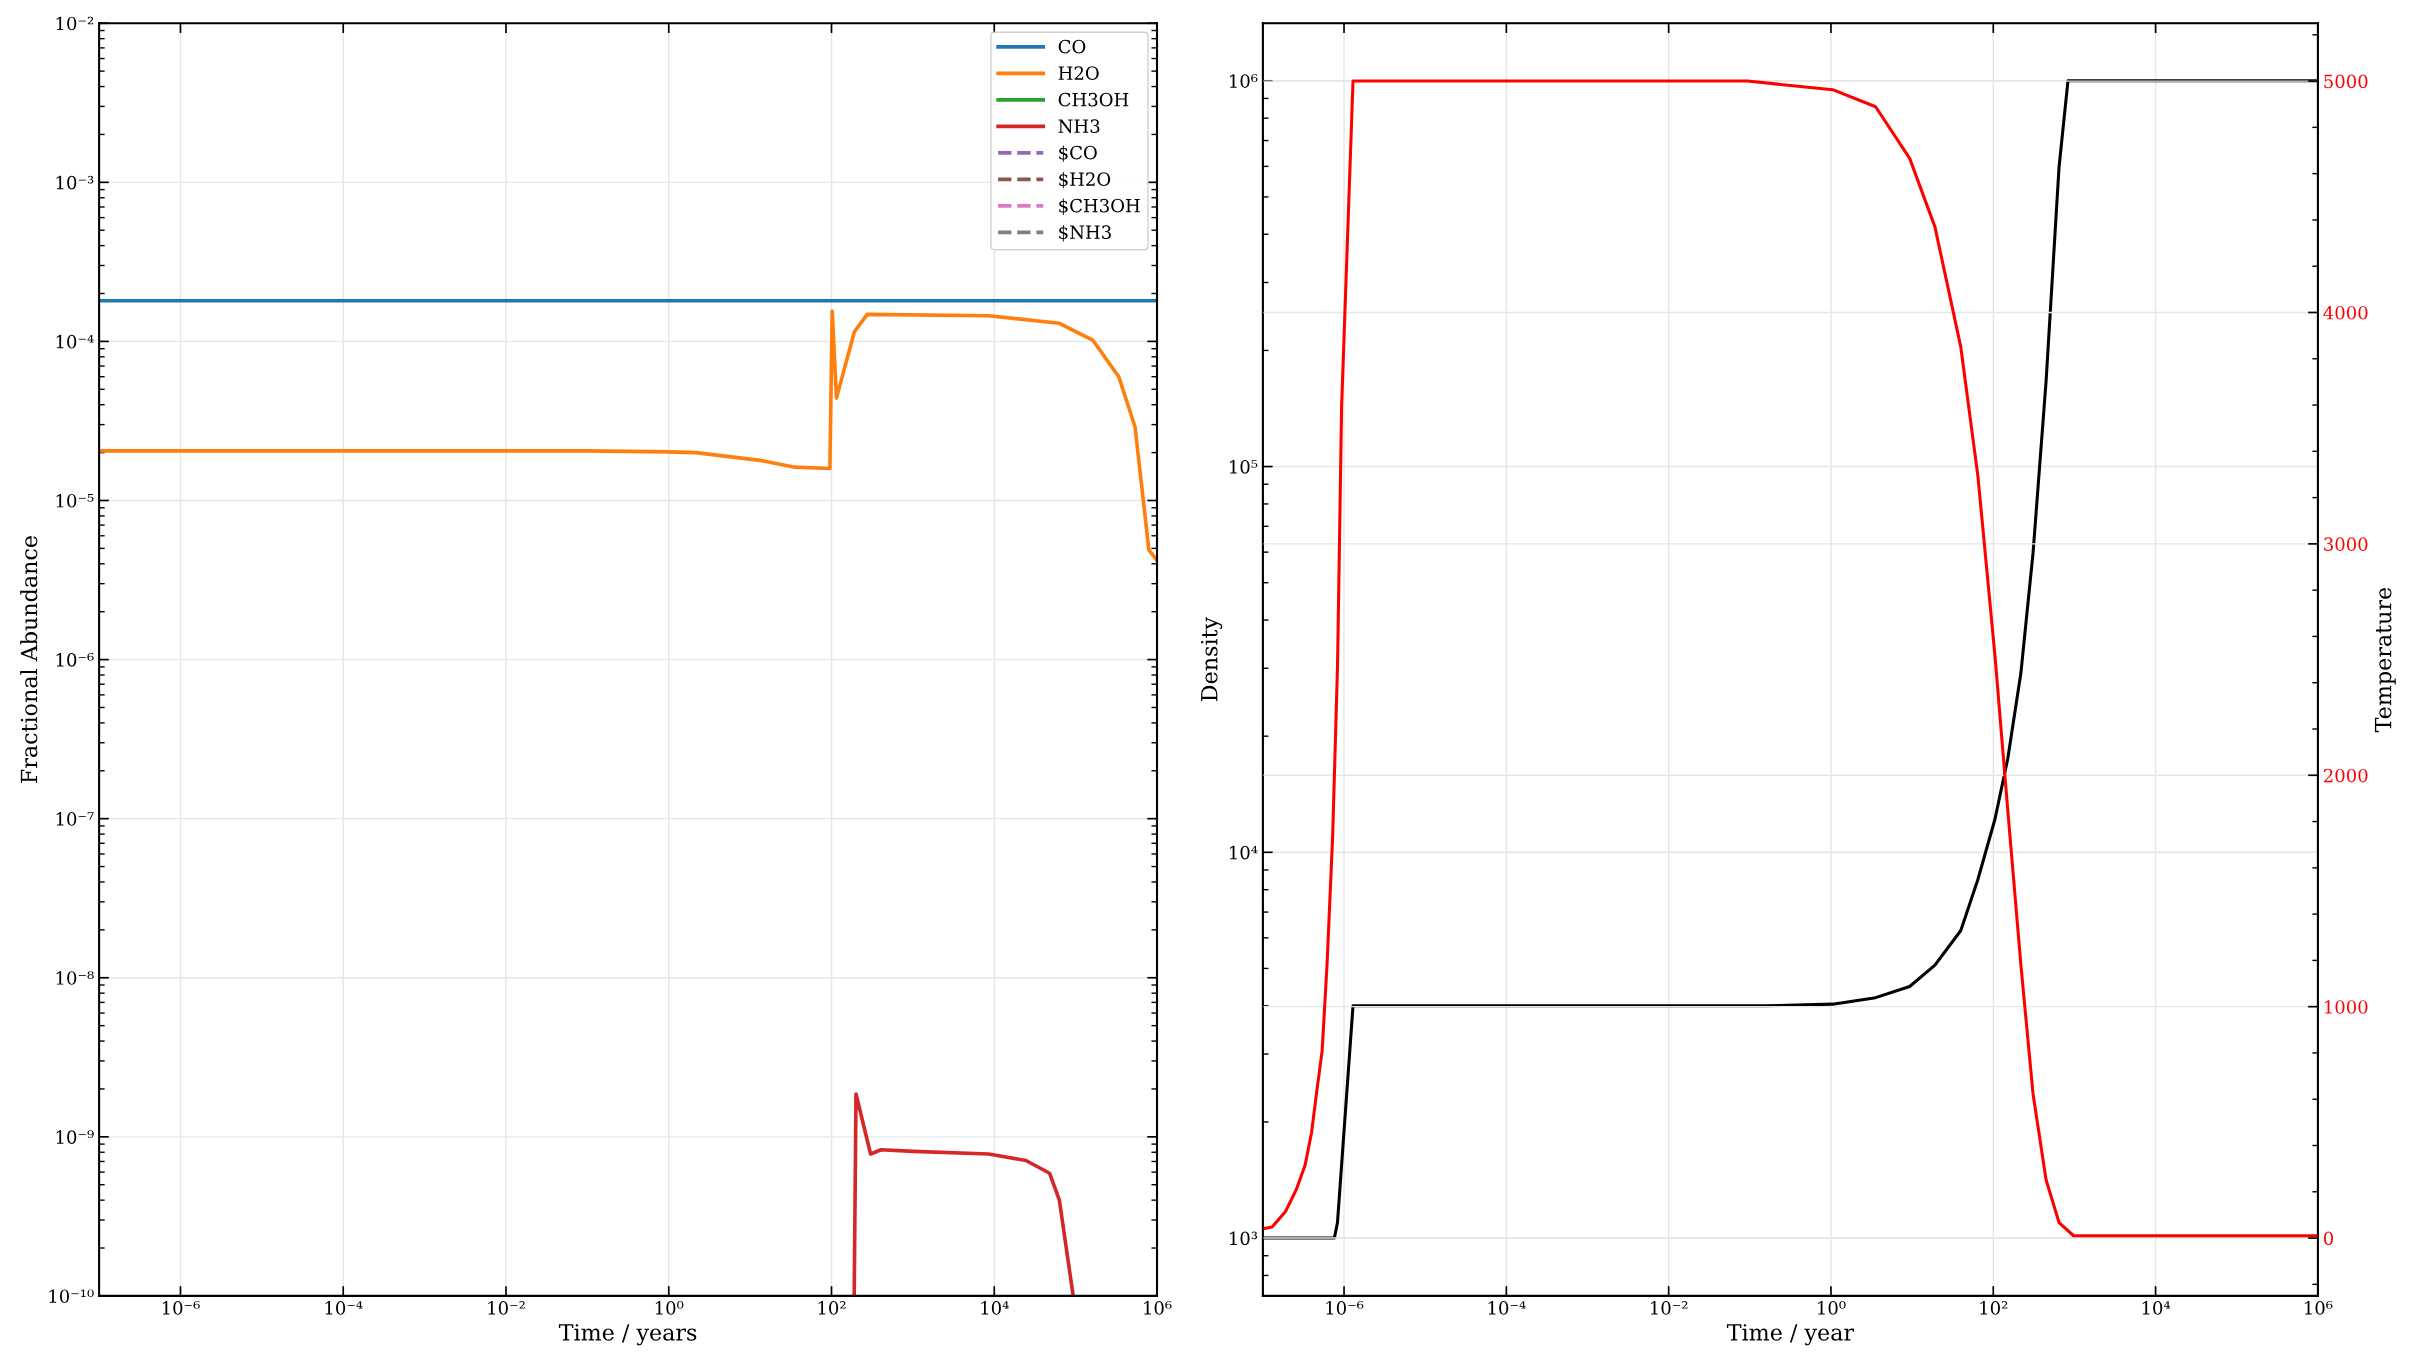 The width and height of the screenshot is (2417, 1367). I want to click on y-tick-label: 10⁻⁶, so click(75, 660).